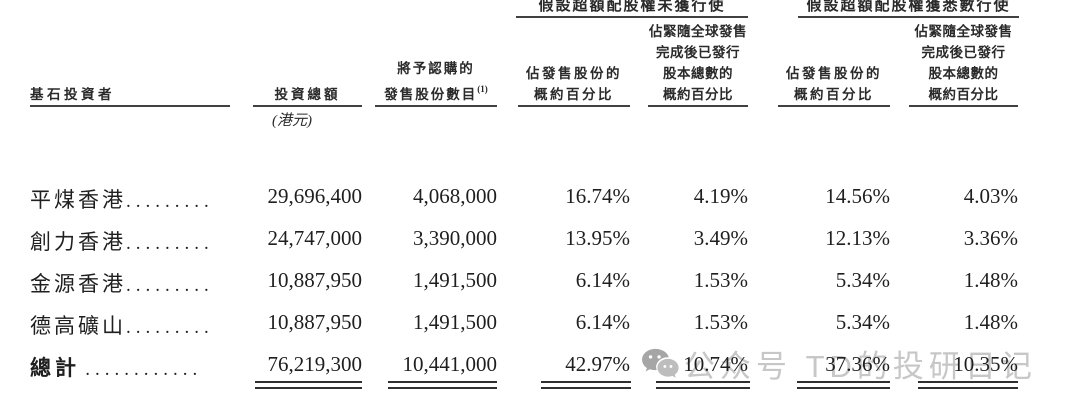  What do you see at coordinates (315, 238) in the screenshot?
I see `investment-amount: 24,747,000` at bounding box center [315, 238].